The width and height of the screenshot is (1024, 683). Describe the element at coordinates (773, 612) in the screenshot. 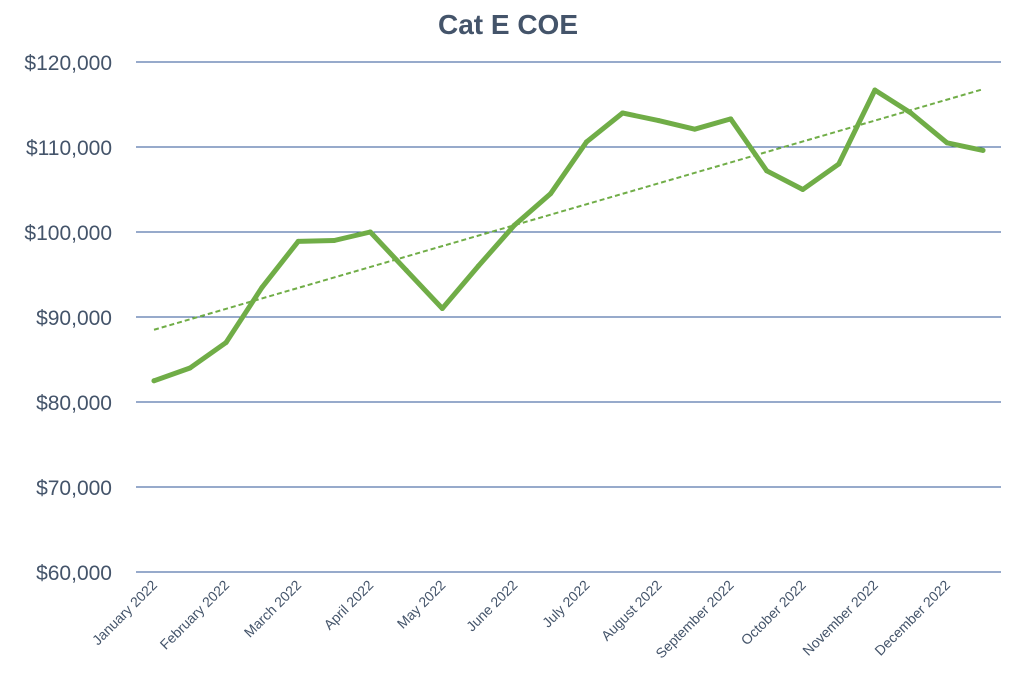

I see `x-tick-label: October 2022` at that location.